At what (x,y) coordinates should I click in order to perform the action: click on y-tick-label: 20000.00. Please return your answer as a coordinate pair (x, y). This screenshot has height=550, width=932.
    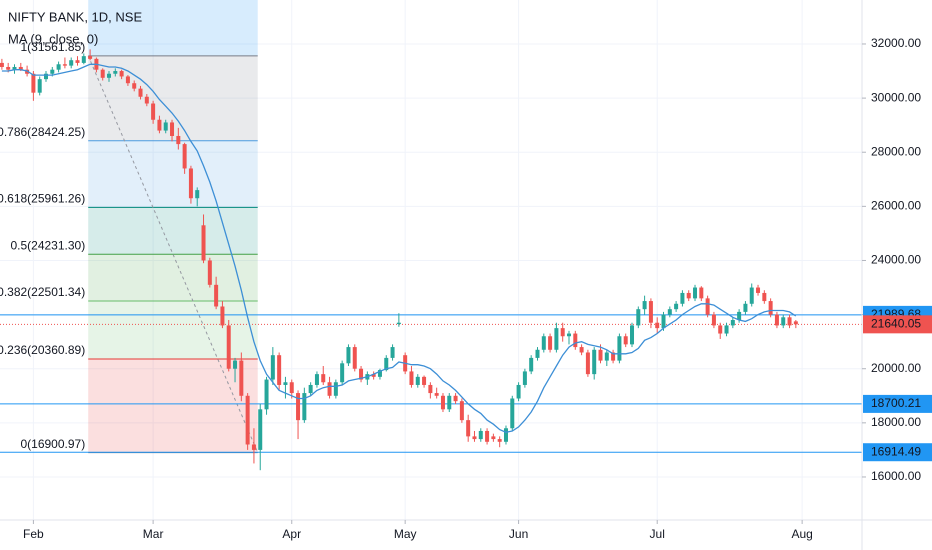
    Looking at the image, I should click on (896, 368).